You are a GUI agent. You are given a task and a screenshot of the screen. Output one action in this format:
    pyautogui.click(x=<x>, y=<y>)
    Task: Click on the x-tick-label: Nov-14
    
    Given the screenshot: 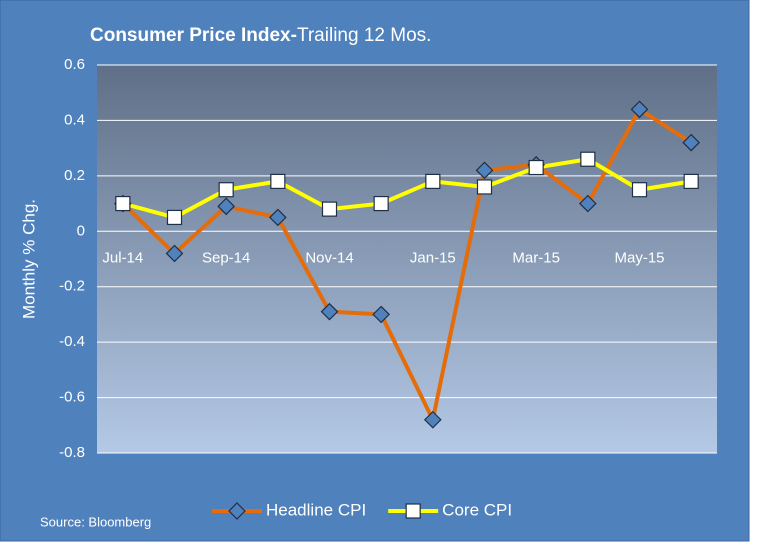 What is the action you would take?
    pyautogui.click(x=329, y=257)
    